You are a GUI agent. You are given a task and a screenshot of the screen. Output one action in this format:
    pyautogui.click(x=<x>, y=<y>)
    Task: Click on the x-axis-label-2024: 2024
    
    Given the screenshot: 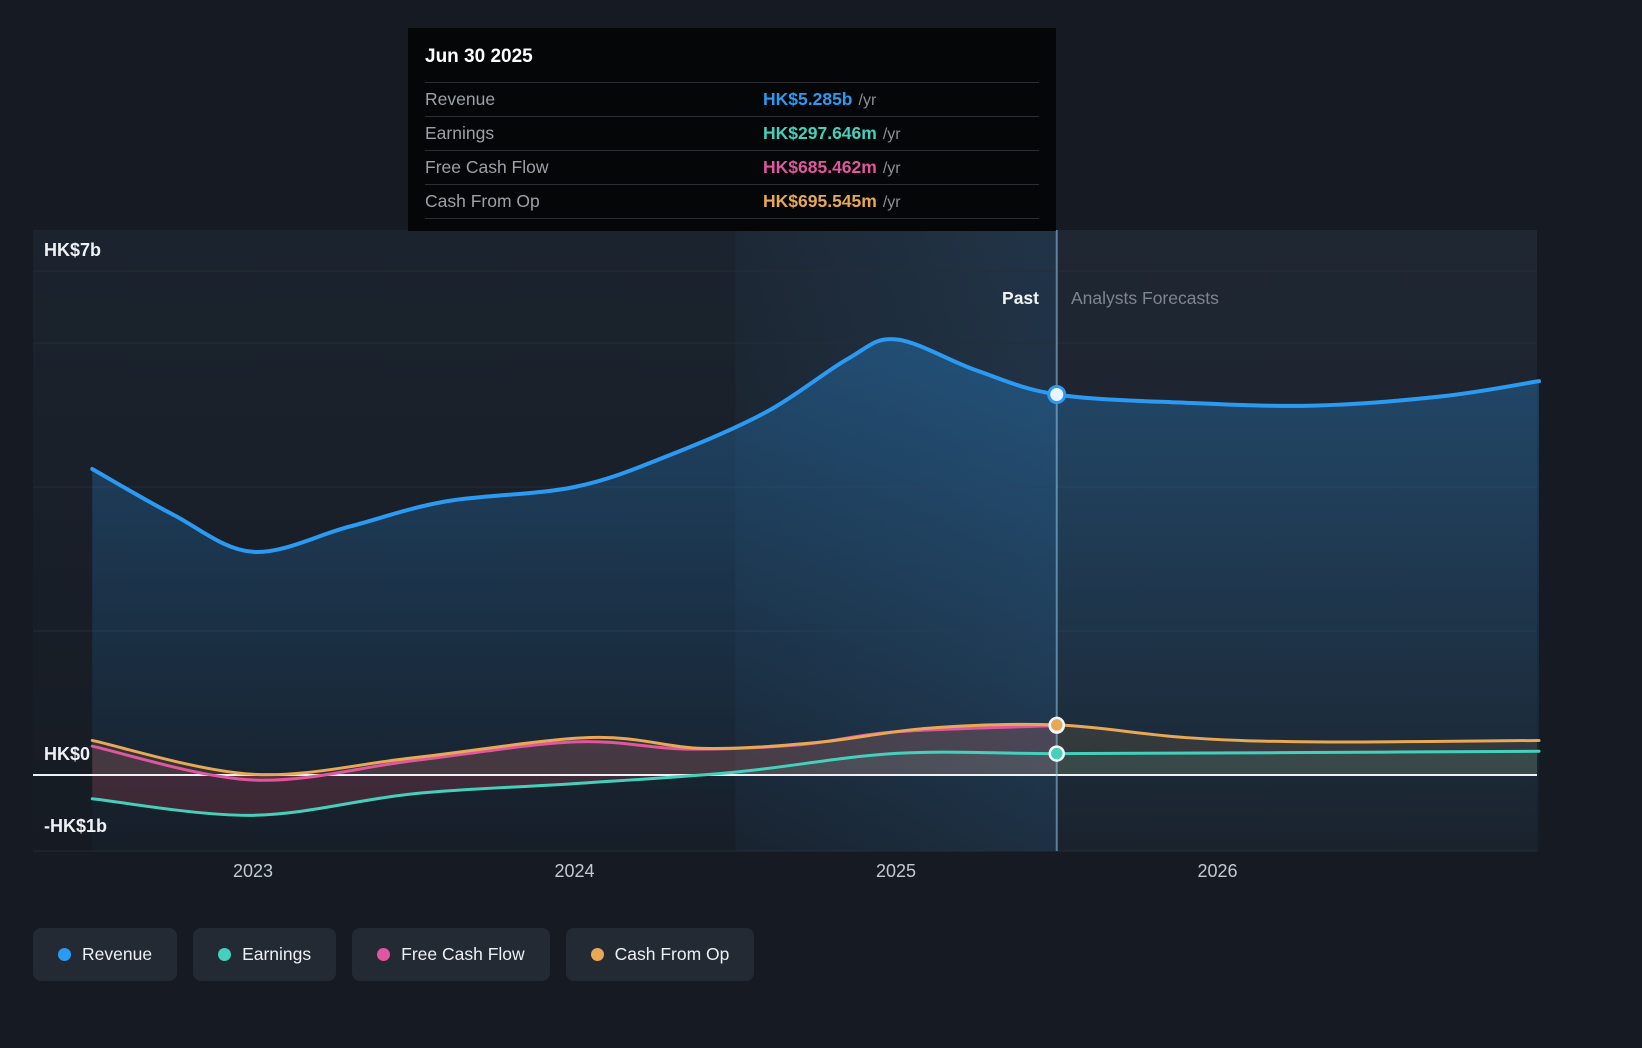 What is the action you would take?
    pyautogui.click(x=574, y=871)
    